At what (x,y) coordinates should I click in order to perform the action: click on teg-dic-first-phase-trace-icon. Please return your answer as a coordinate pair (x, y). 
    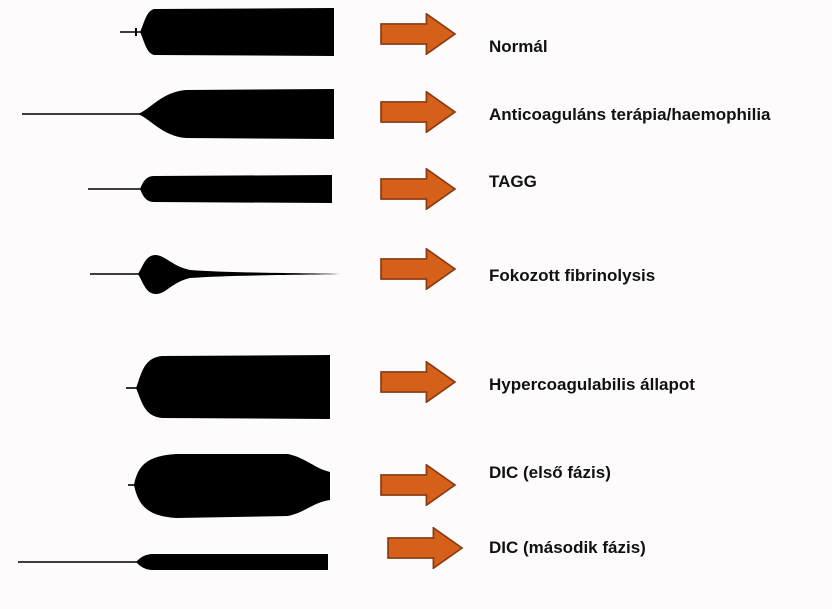
    Looking at the image, I should click on (229, 486).